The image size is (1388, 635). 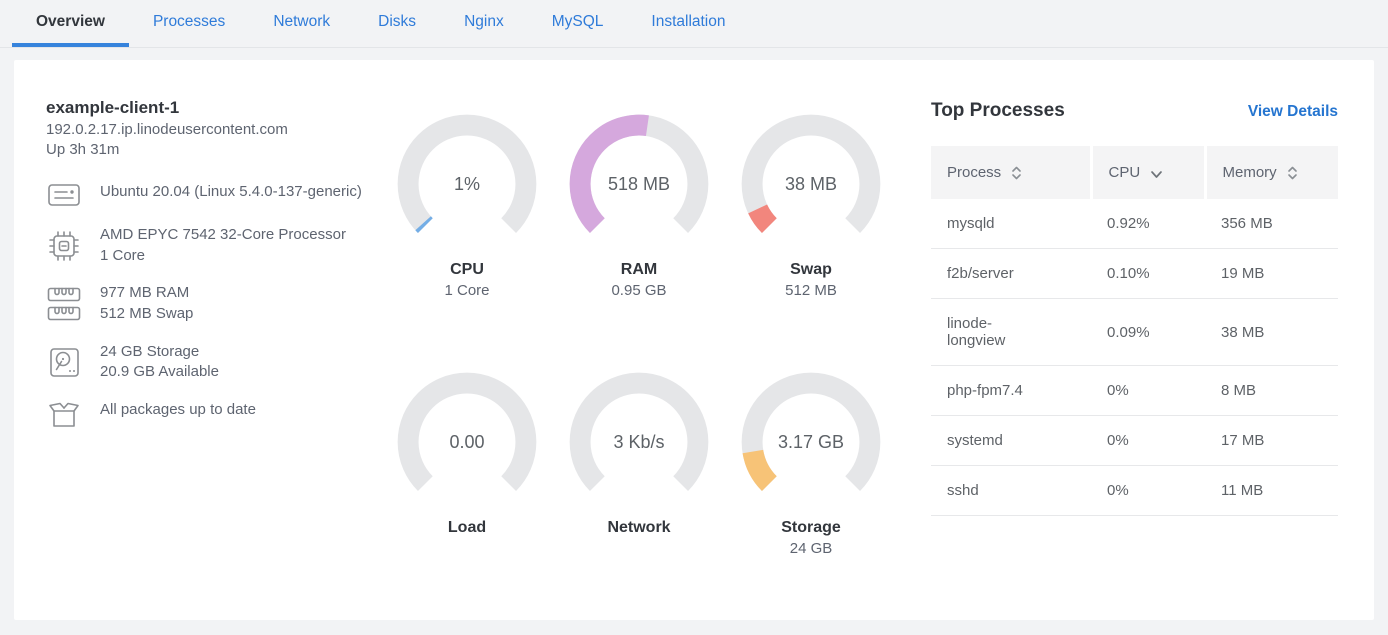 I want to click on gauge-load: 0.00 Load, so click(x=467, y=462).